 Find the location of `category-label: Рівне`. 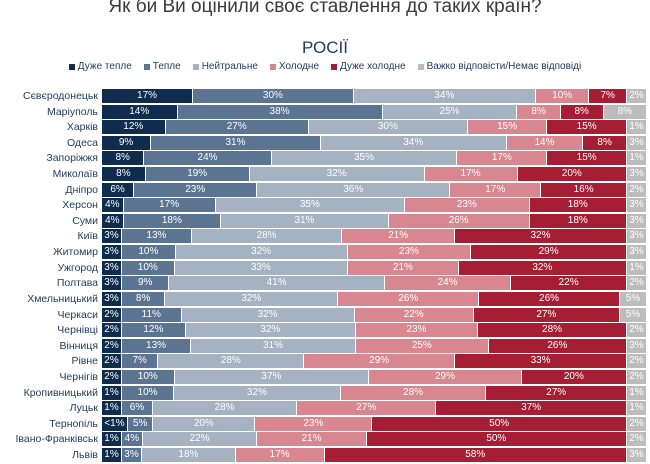

category-label: Рівне is located at coordinates (84, 361).